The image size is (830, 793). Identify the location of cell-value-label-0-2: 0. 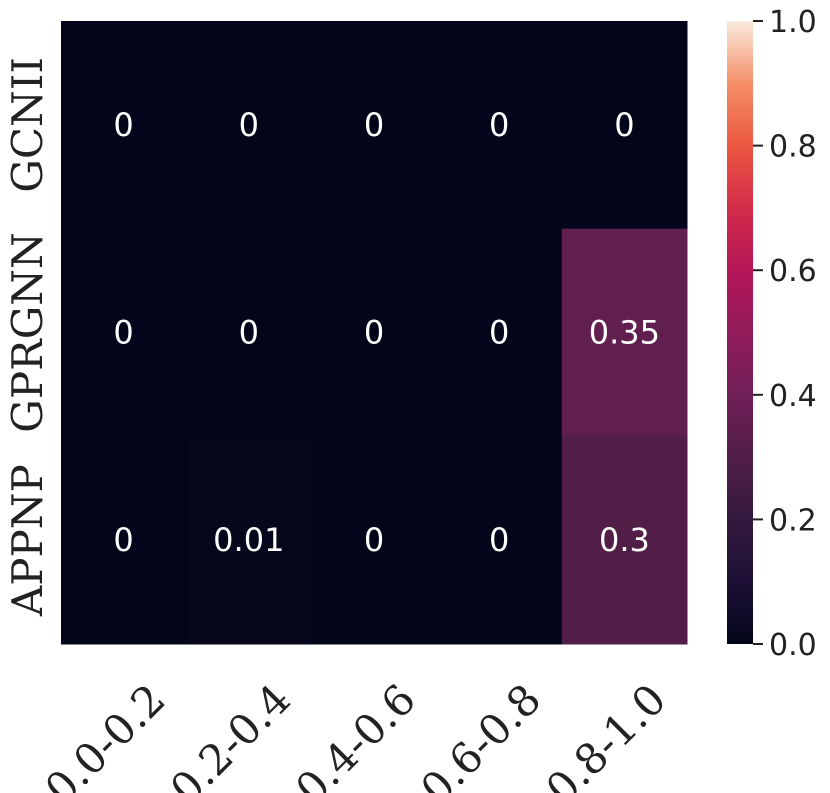
(374, 125).